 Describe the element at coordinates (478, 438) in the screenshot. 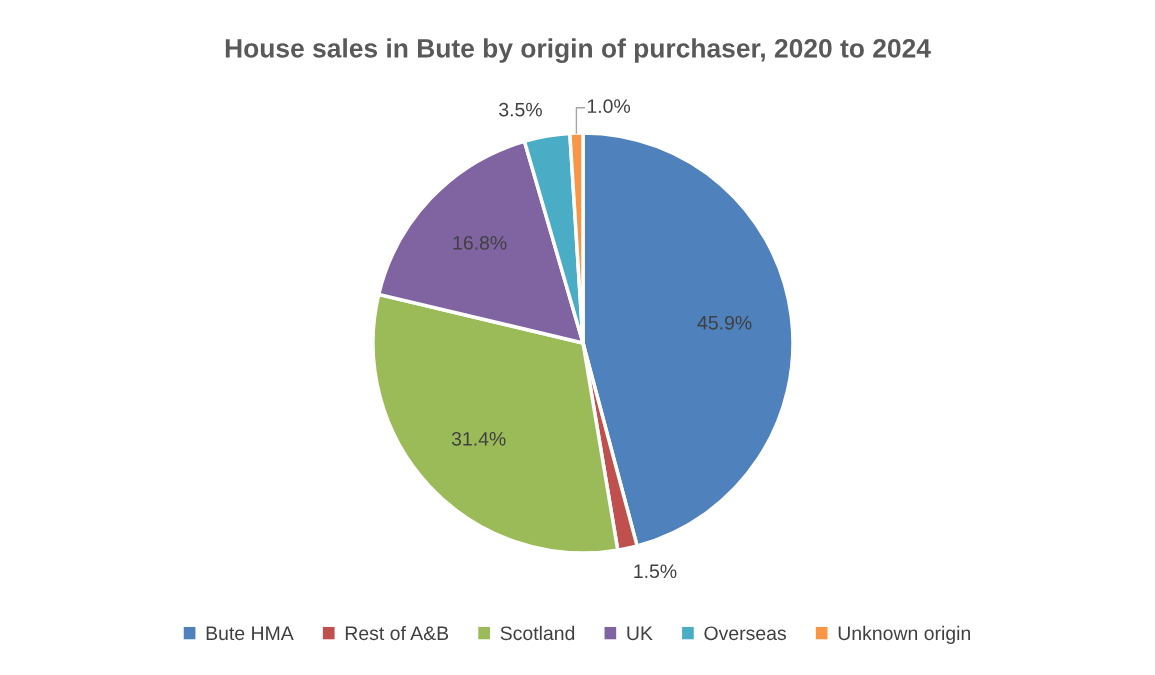

I see `data-label: 31.4%` at that location.